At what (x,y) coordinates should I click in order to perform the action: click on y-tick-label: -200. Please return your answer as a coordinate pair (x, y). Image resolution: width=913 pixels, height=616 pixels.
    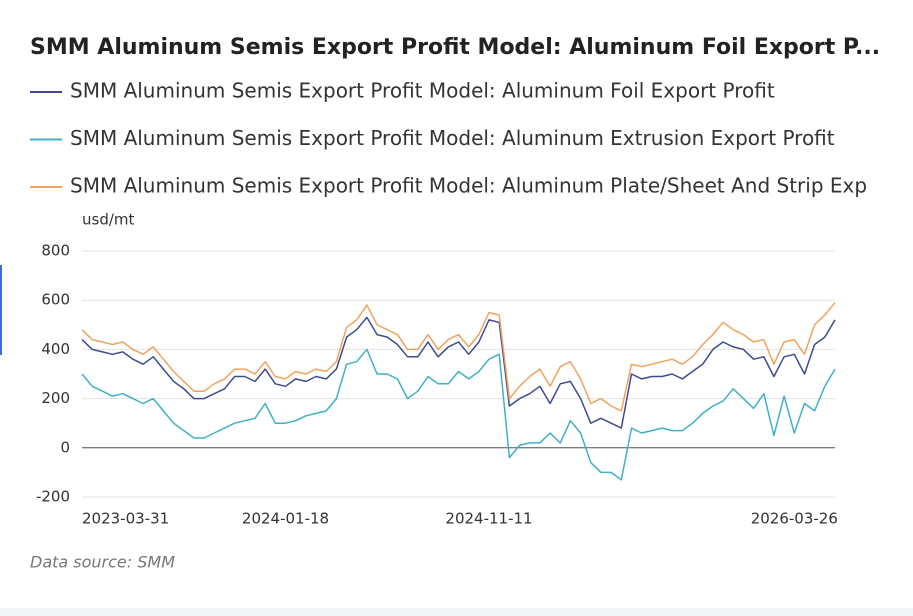
    Looking at the image, I should click on (53, 497).